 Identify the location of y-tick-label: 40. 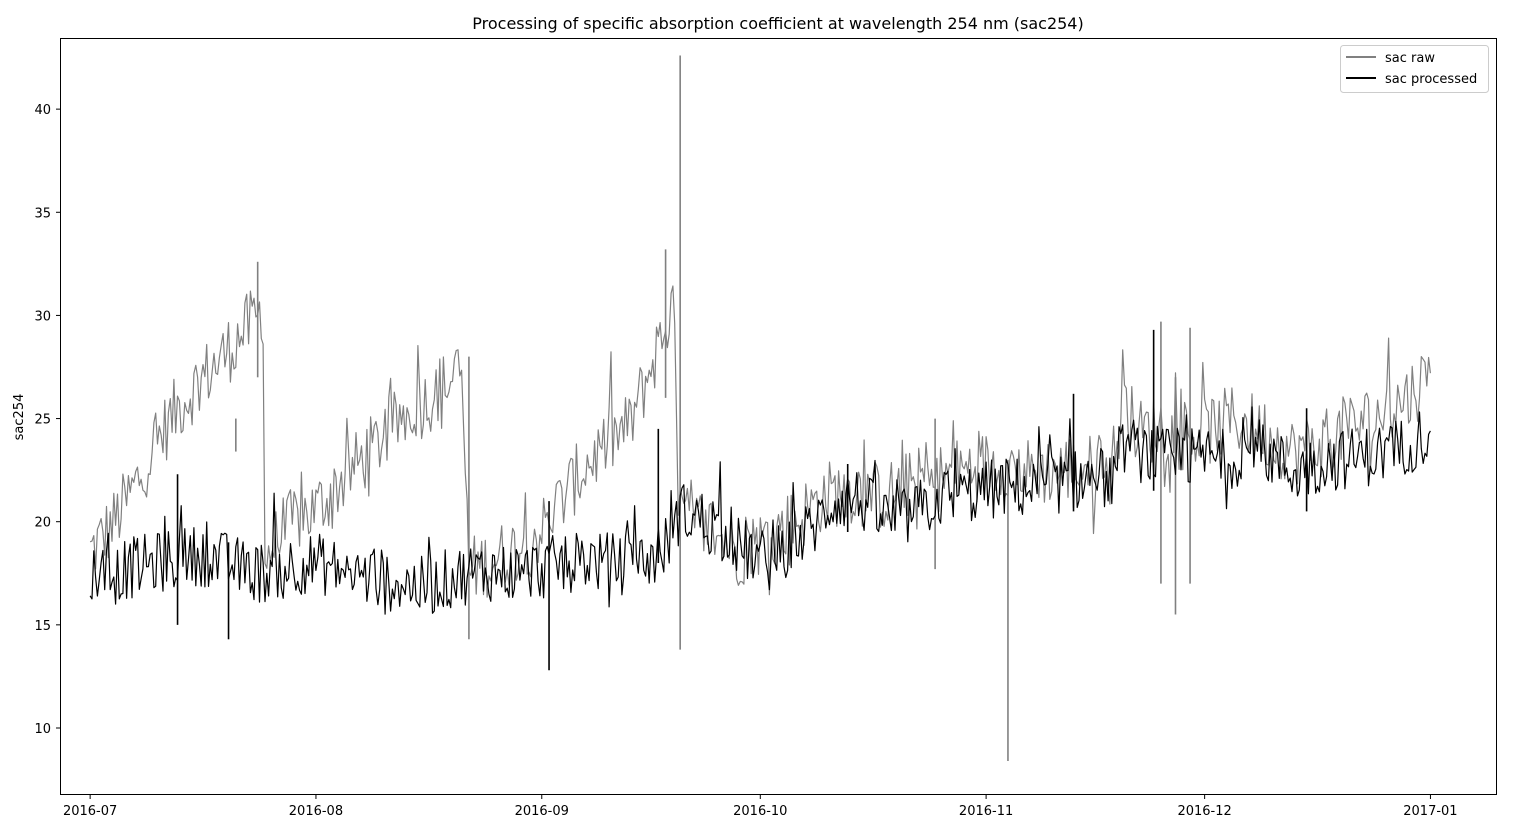
(42, 110).